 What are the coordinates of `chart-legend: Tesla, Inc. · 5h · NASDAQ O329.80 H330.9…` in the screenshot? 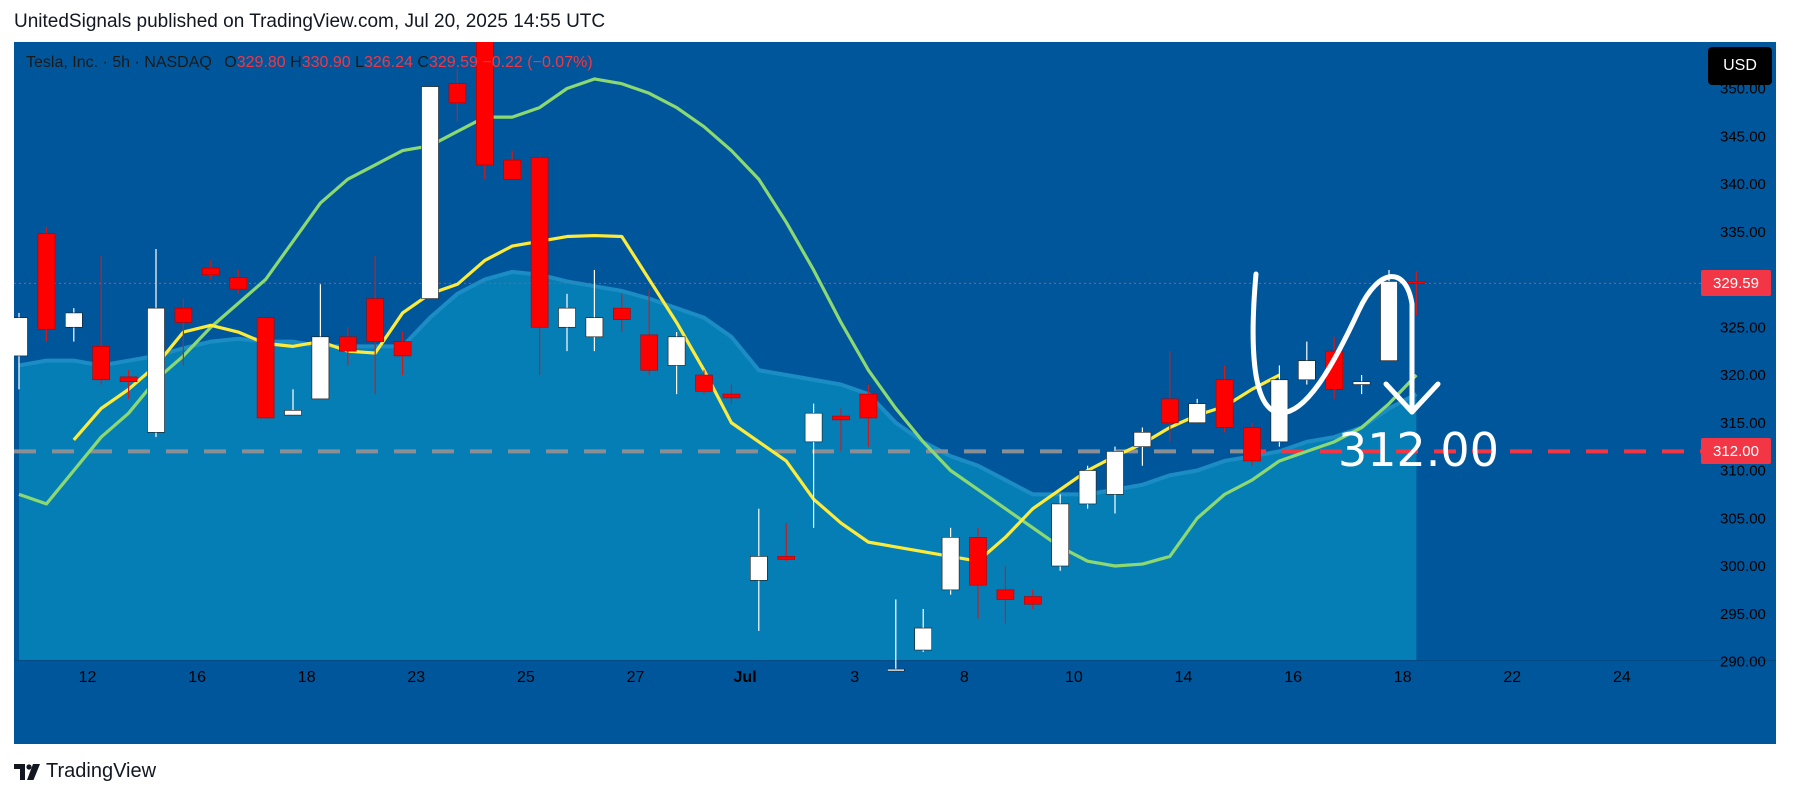 It's located at (309, 63).